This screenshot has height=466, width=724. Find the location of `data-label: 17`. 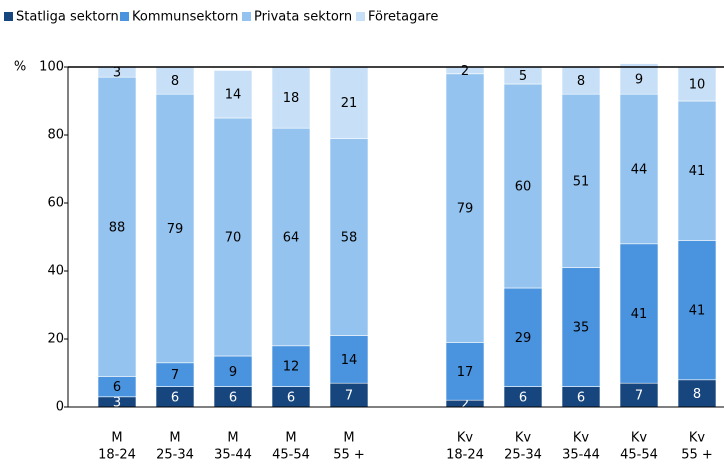

data-label: 17 is located at coordinates (465, 372).